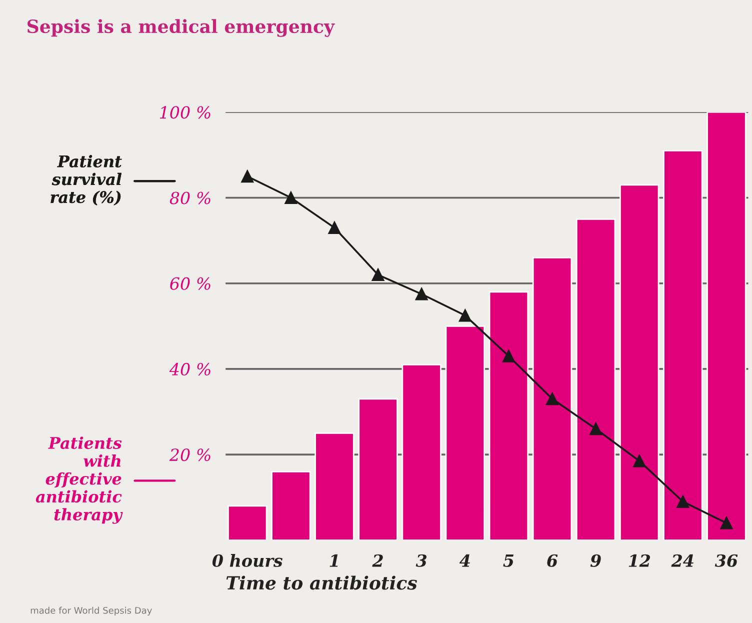 The width and height of the screenshot is (752, 623). Describe the element at coordinates (552, 560) in the screenshot. I see `x-tick-label: 6` at that location.